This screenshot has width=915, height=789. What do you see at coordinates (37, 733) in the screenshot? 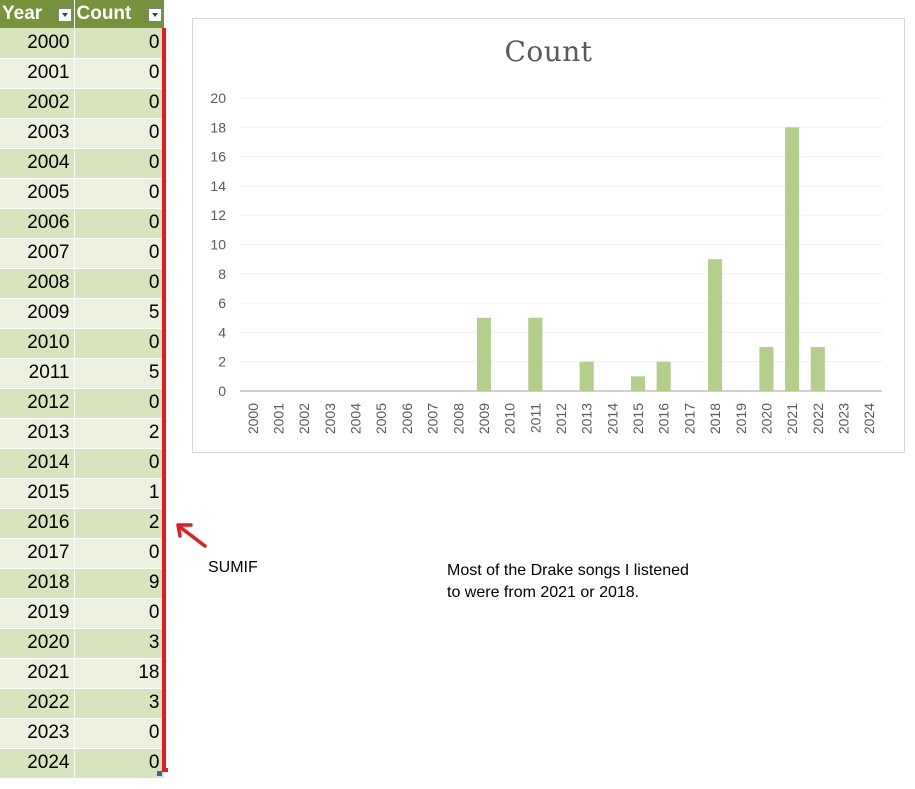
I see `year-cell: 2023` at bounding box center [37, 733].